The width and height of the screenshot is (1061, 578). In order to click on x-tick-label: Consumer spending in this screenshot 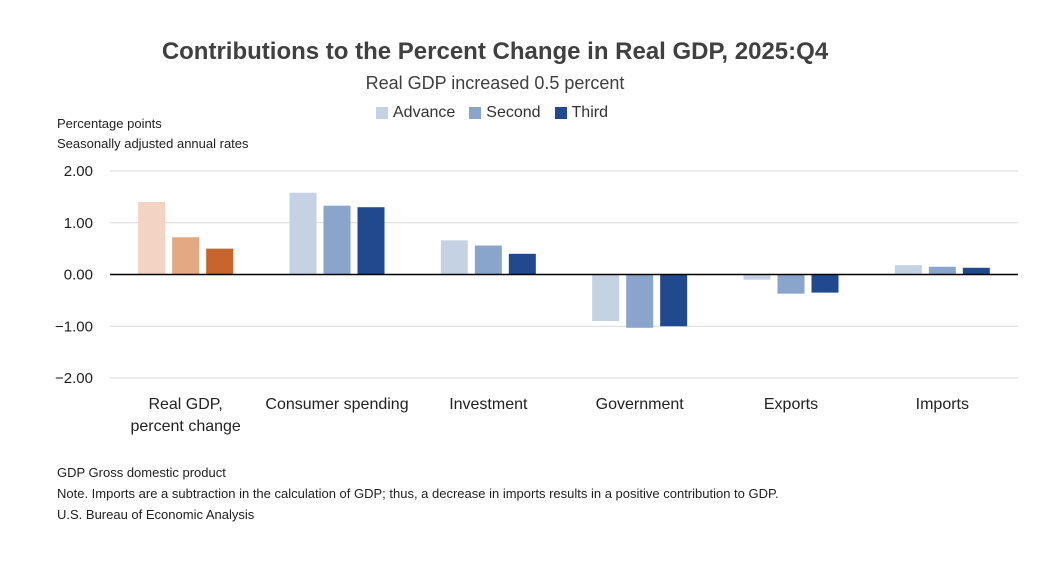, I will do `click(336, 404)`.